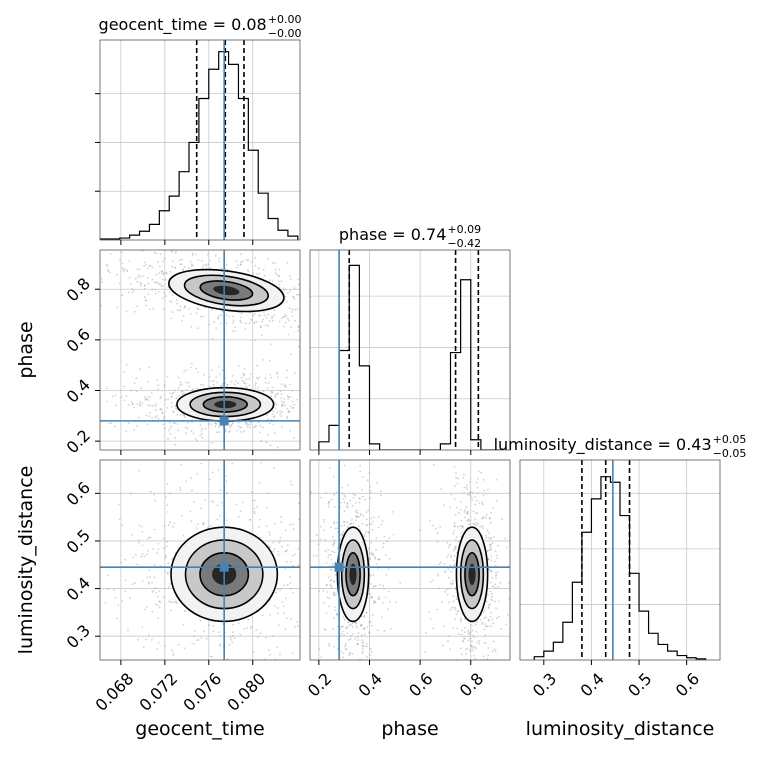 The height and width of the screenshot is (760, 760). Describe the element at coordinates (591, 684) in the screenshot. I see `x-tick-label: 0.4` at that location.